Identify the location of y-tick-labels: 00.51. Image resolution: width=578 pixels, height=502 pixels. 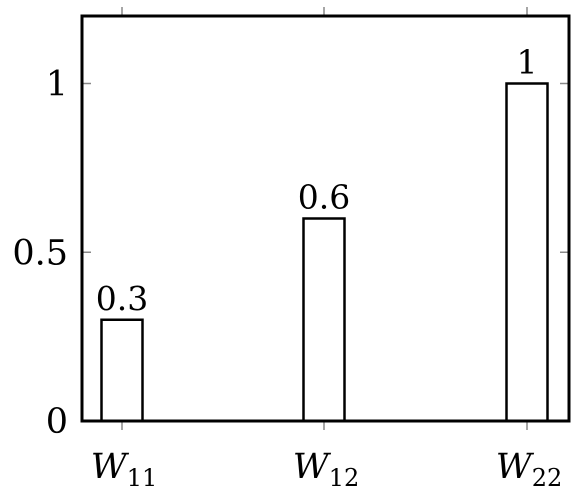
(40, 254).